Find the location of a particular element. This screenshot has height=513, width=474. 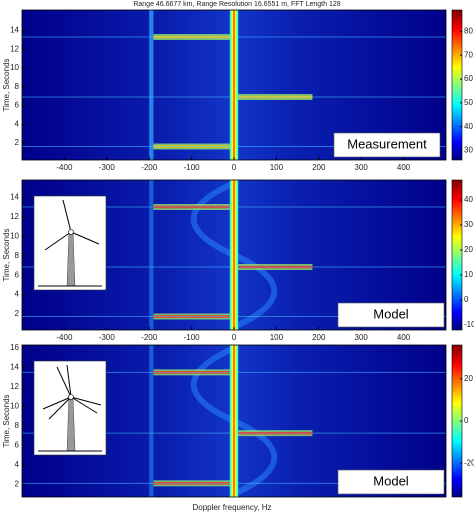

panel-label: Measurement is located at coordinates (387, 143).